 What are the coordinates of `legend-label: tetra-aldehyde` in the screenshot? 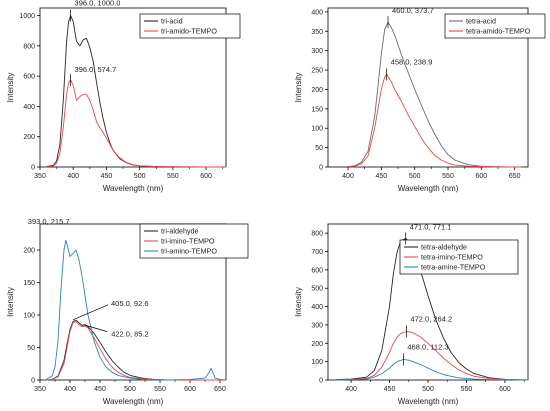 It's located at (444, 247).